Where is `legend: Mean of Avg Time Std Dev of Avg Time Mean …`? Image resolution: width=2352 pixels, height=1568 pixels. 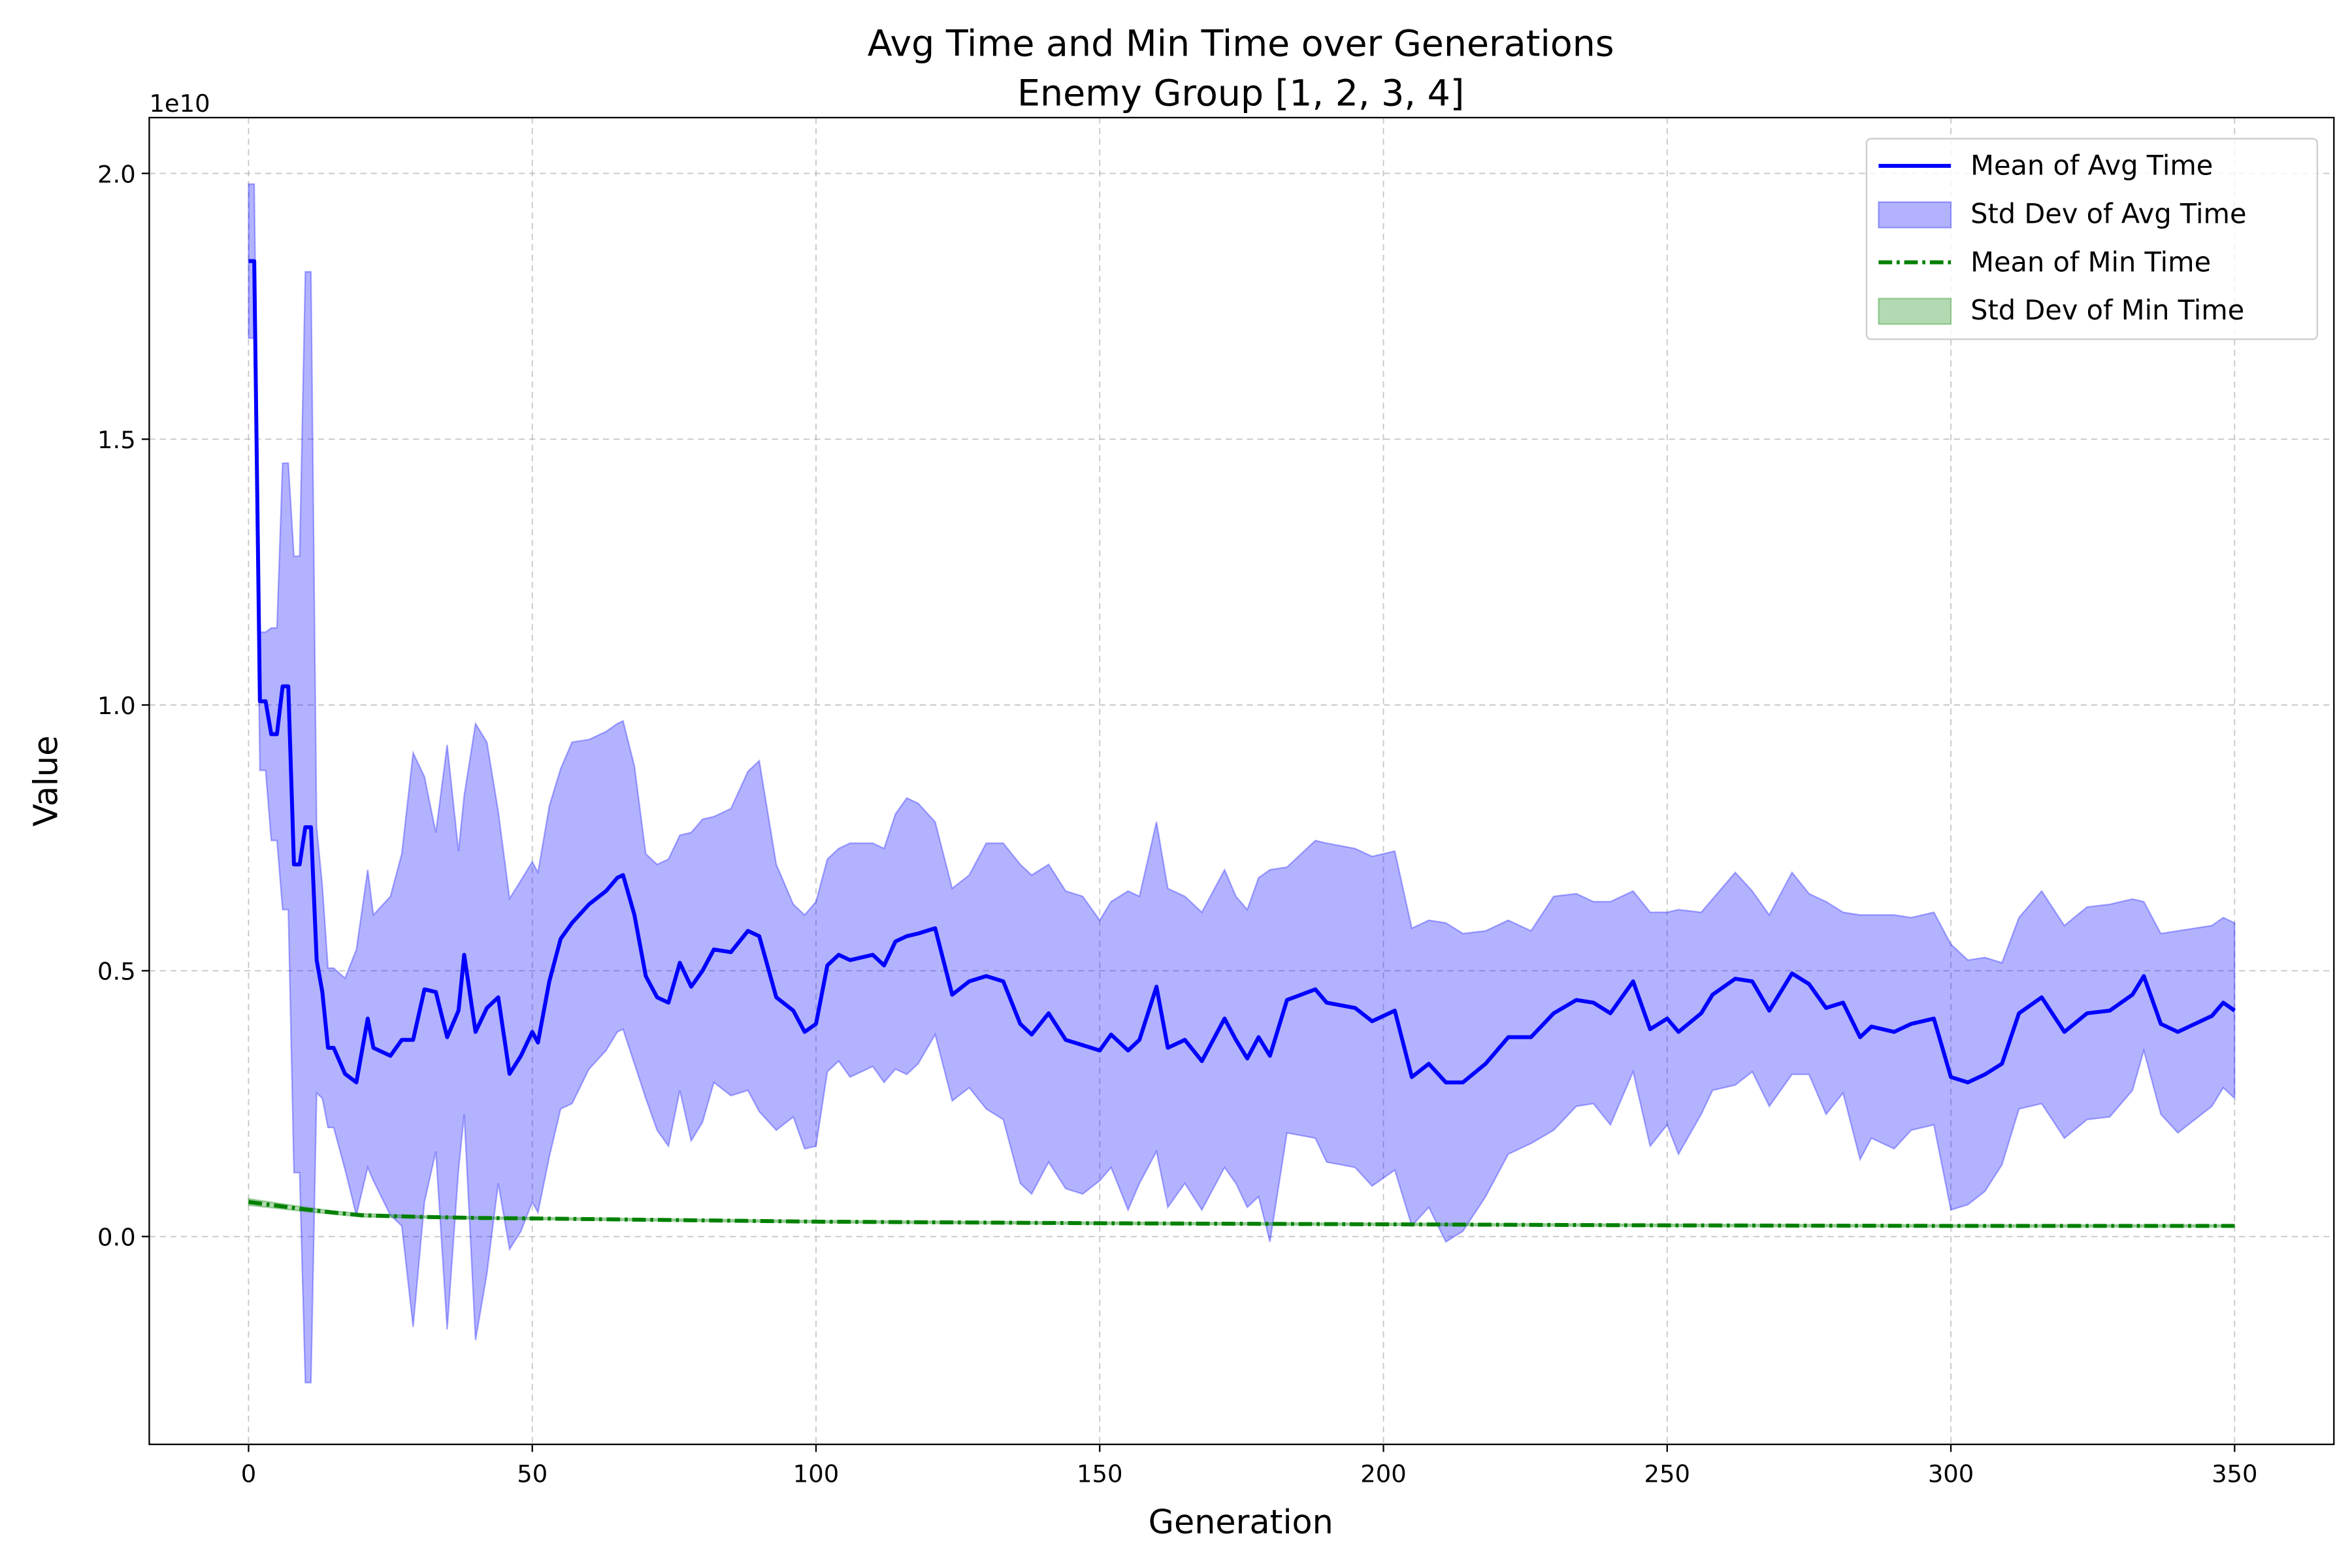 legend: Mean of Avg Time Std Dev of Avg Time Mean … is located at coordinates (2092, 239).